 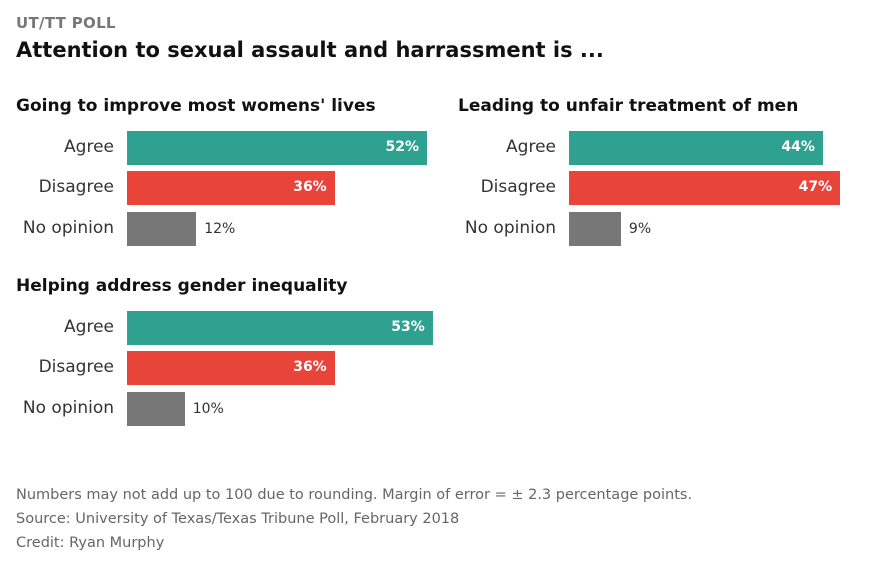 What do you see at coordinates (90, 543) in the screenshot?
I see `credit-note: Credit: Ryan Murphy` at bounding box center [90, 543].